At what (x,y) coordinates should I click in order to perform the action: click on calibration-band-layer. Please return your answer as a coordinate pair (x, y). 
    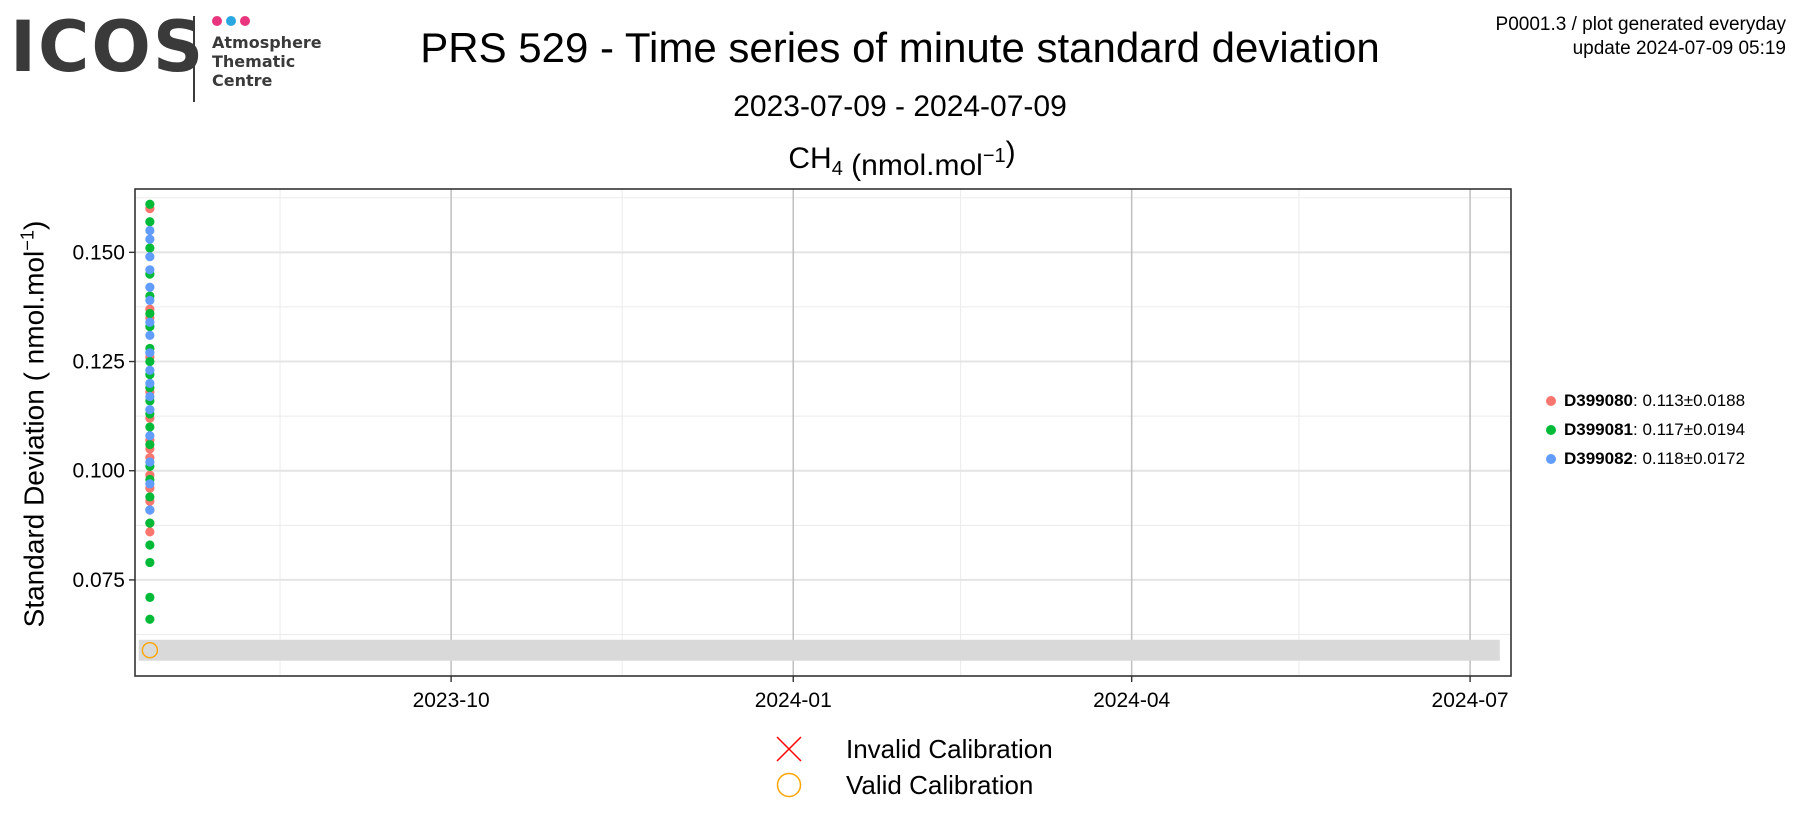
    Looking at the image, I should click on (819, 650).